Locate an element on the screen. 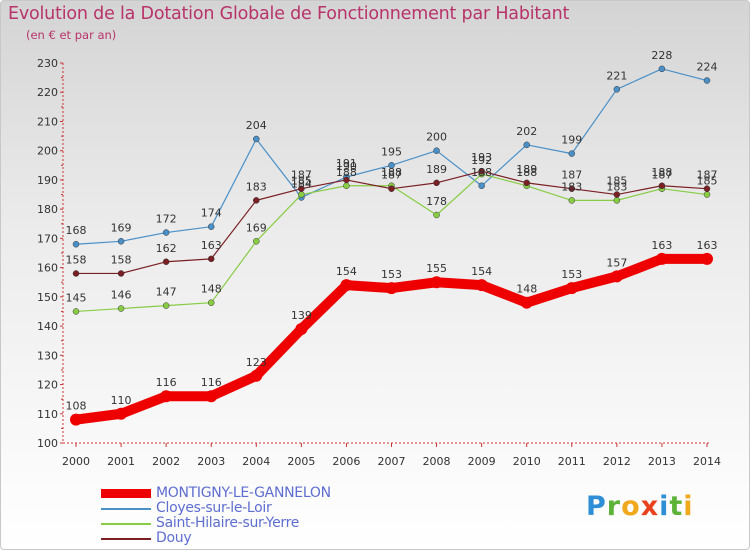 This screenshot has height=550, width=750. y-tick-label: 170 is located at coordinates (47, 238).